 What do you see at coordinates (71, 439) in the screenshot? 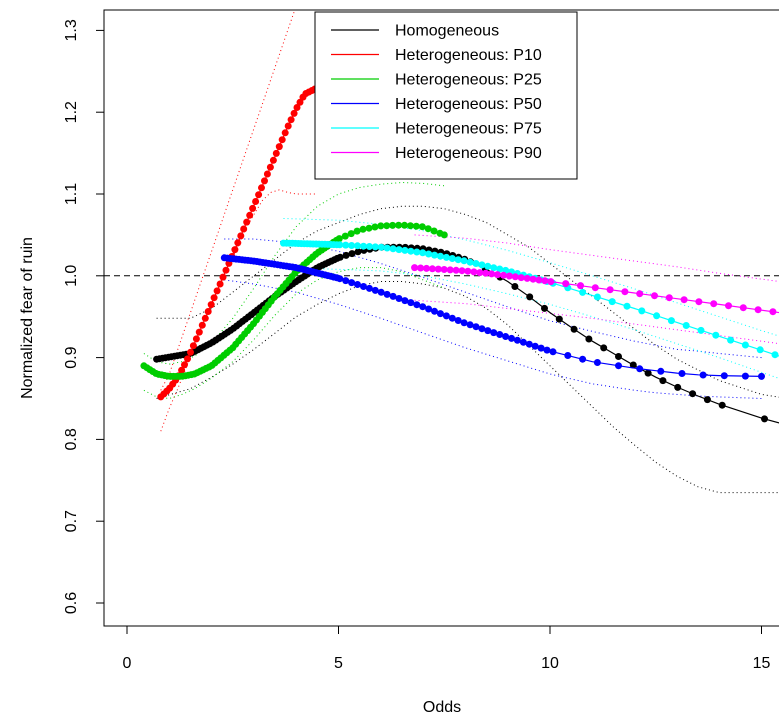
I see `y-tick-label: 0.8` at bounding box center [71, 439].